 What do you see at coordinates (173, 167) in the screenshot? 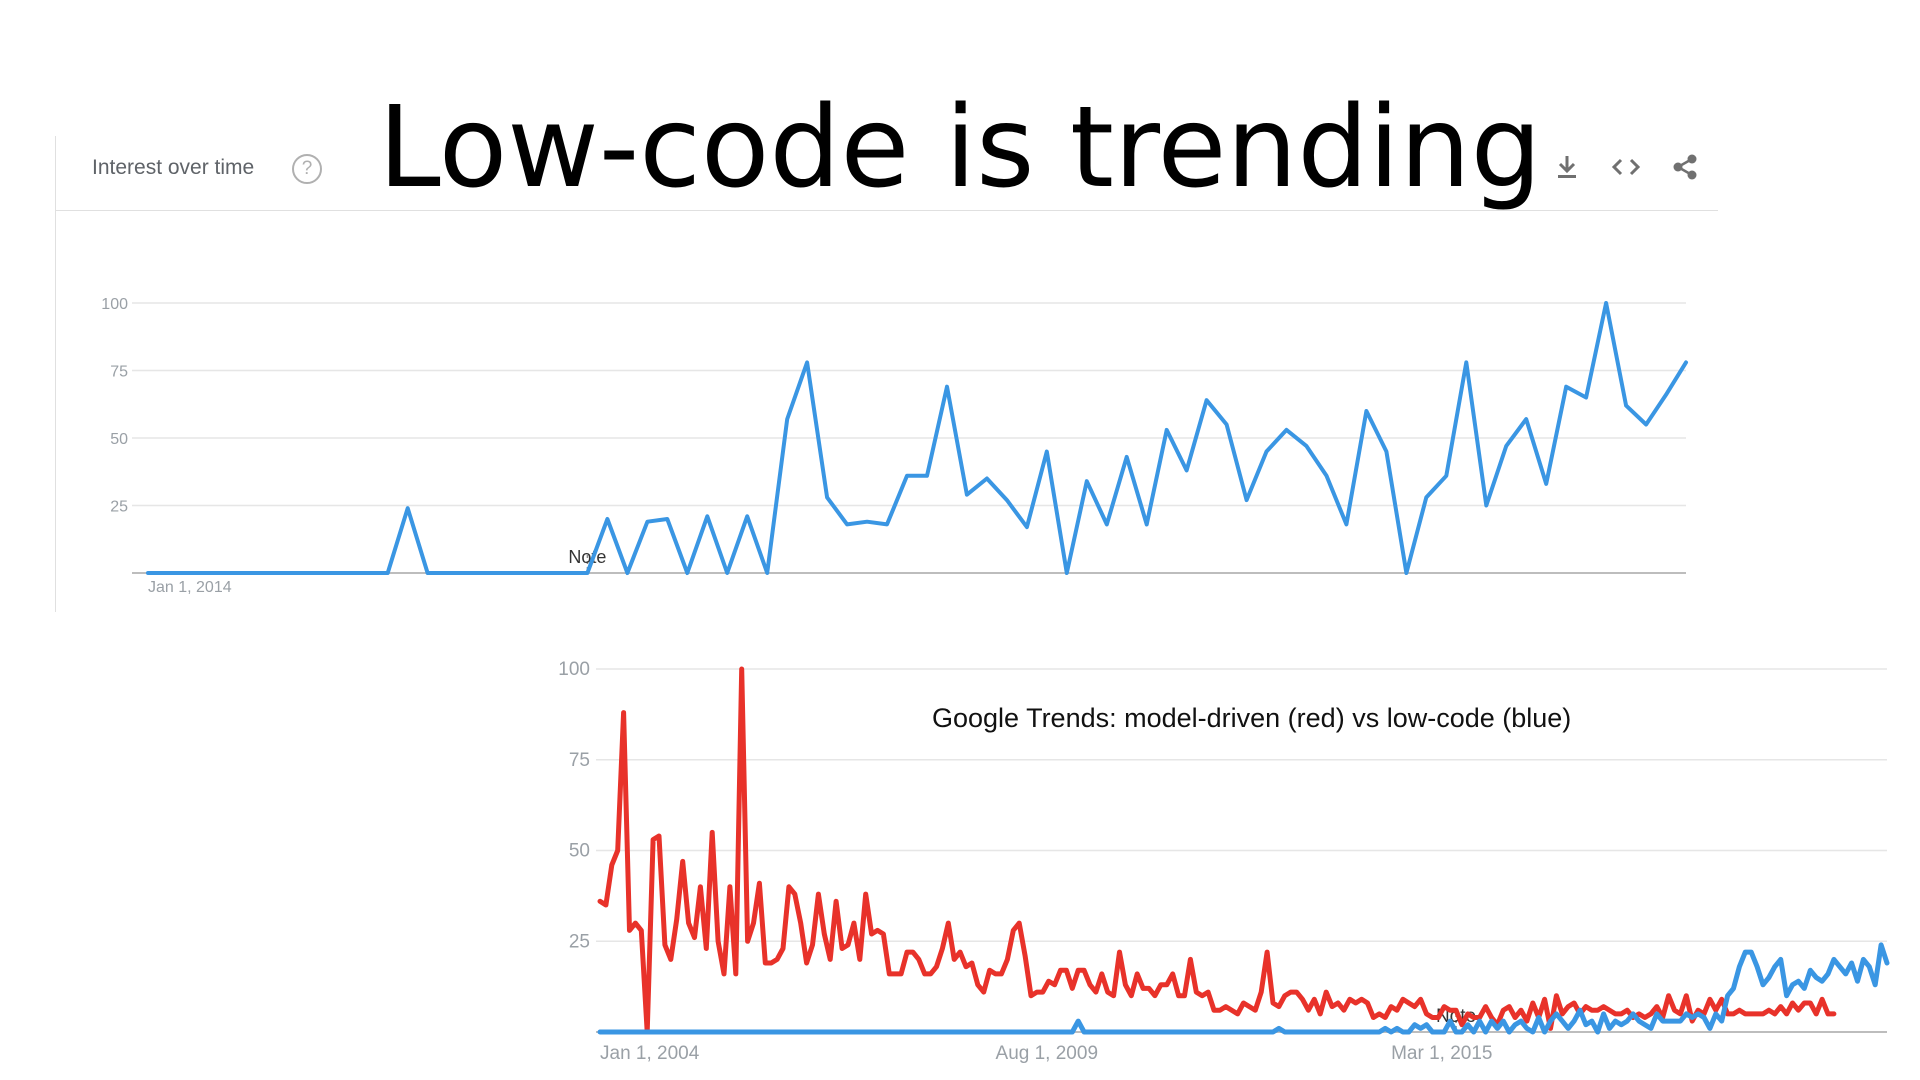
I see `panel-heading: Interest over time` at bounding box center [173, 167].